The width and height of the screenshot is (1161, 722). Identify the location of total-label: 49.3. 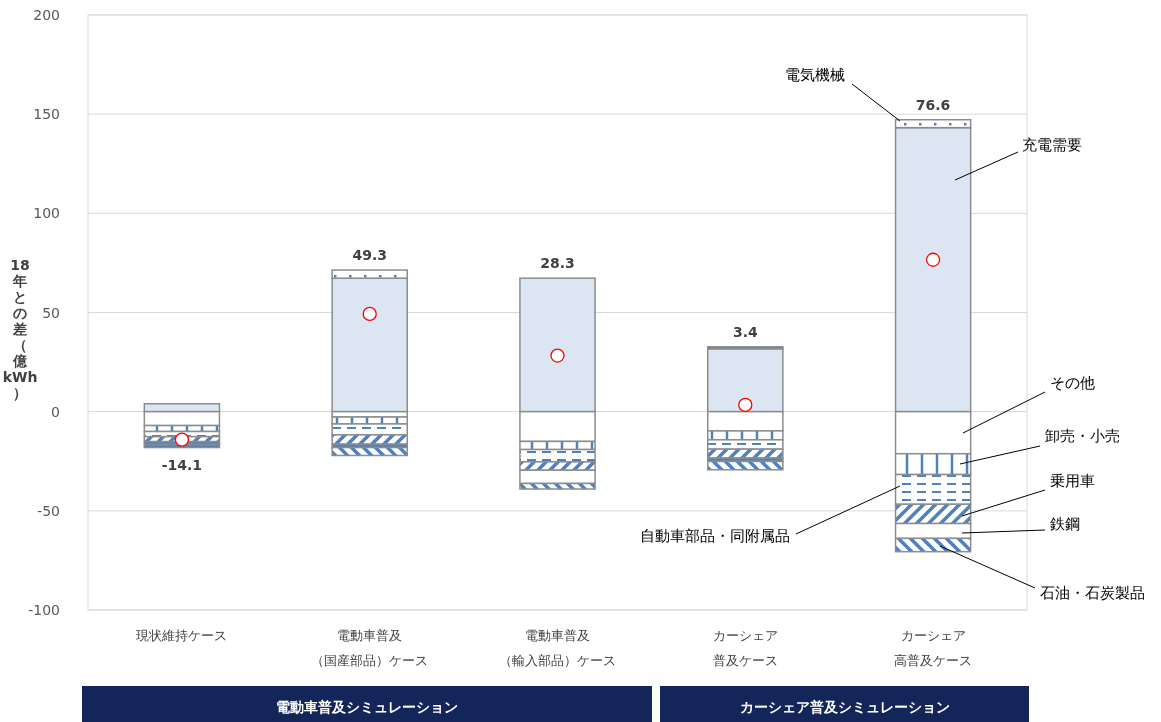
(369, 255).